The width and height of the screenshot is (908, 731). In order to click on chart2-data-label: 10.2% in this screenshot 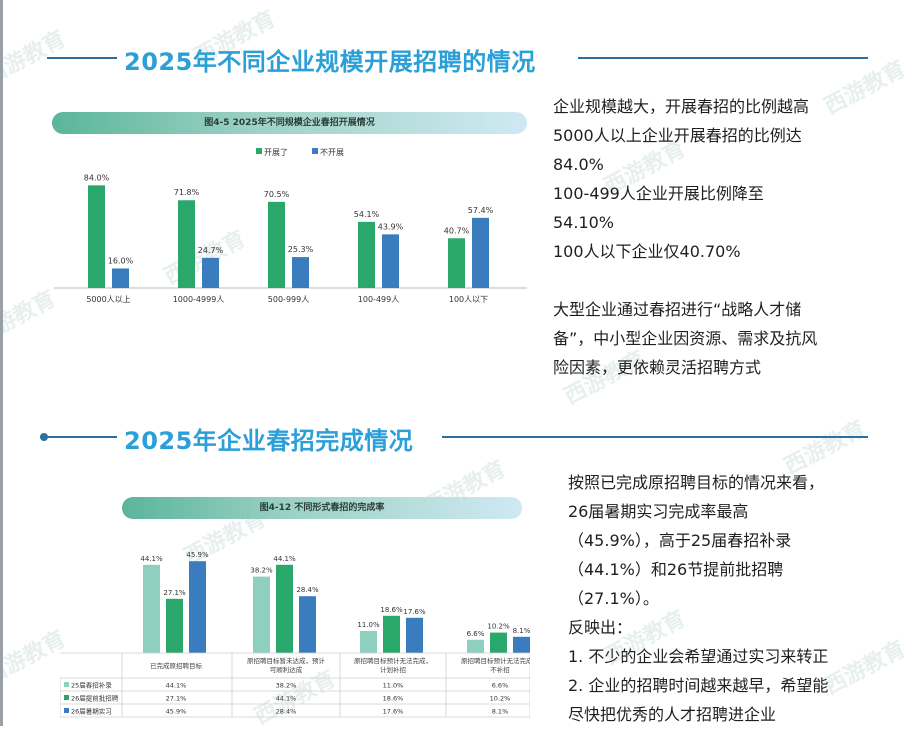, I will do `click(498, 627)`.